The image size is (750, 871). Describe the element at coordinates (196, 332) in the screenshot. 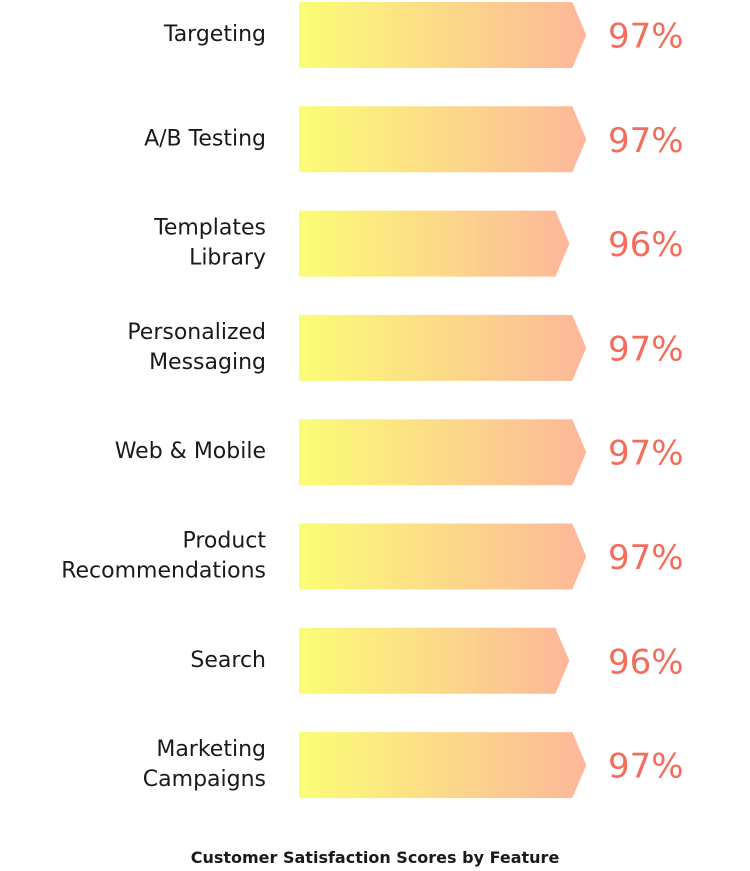

I see `category-label: Personalized` at that location.